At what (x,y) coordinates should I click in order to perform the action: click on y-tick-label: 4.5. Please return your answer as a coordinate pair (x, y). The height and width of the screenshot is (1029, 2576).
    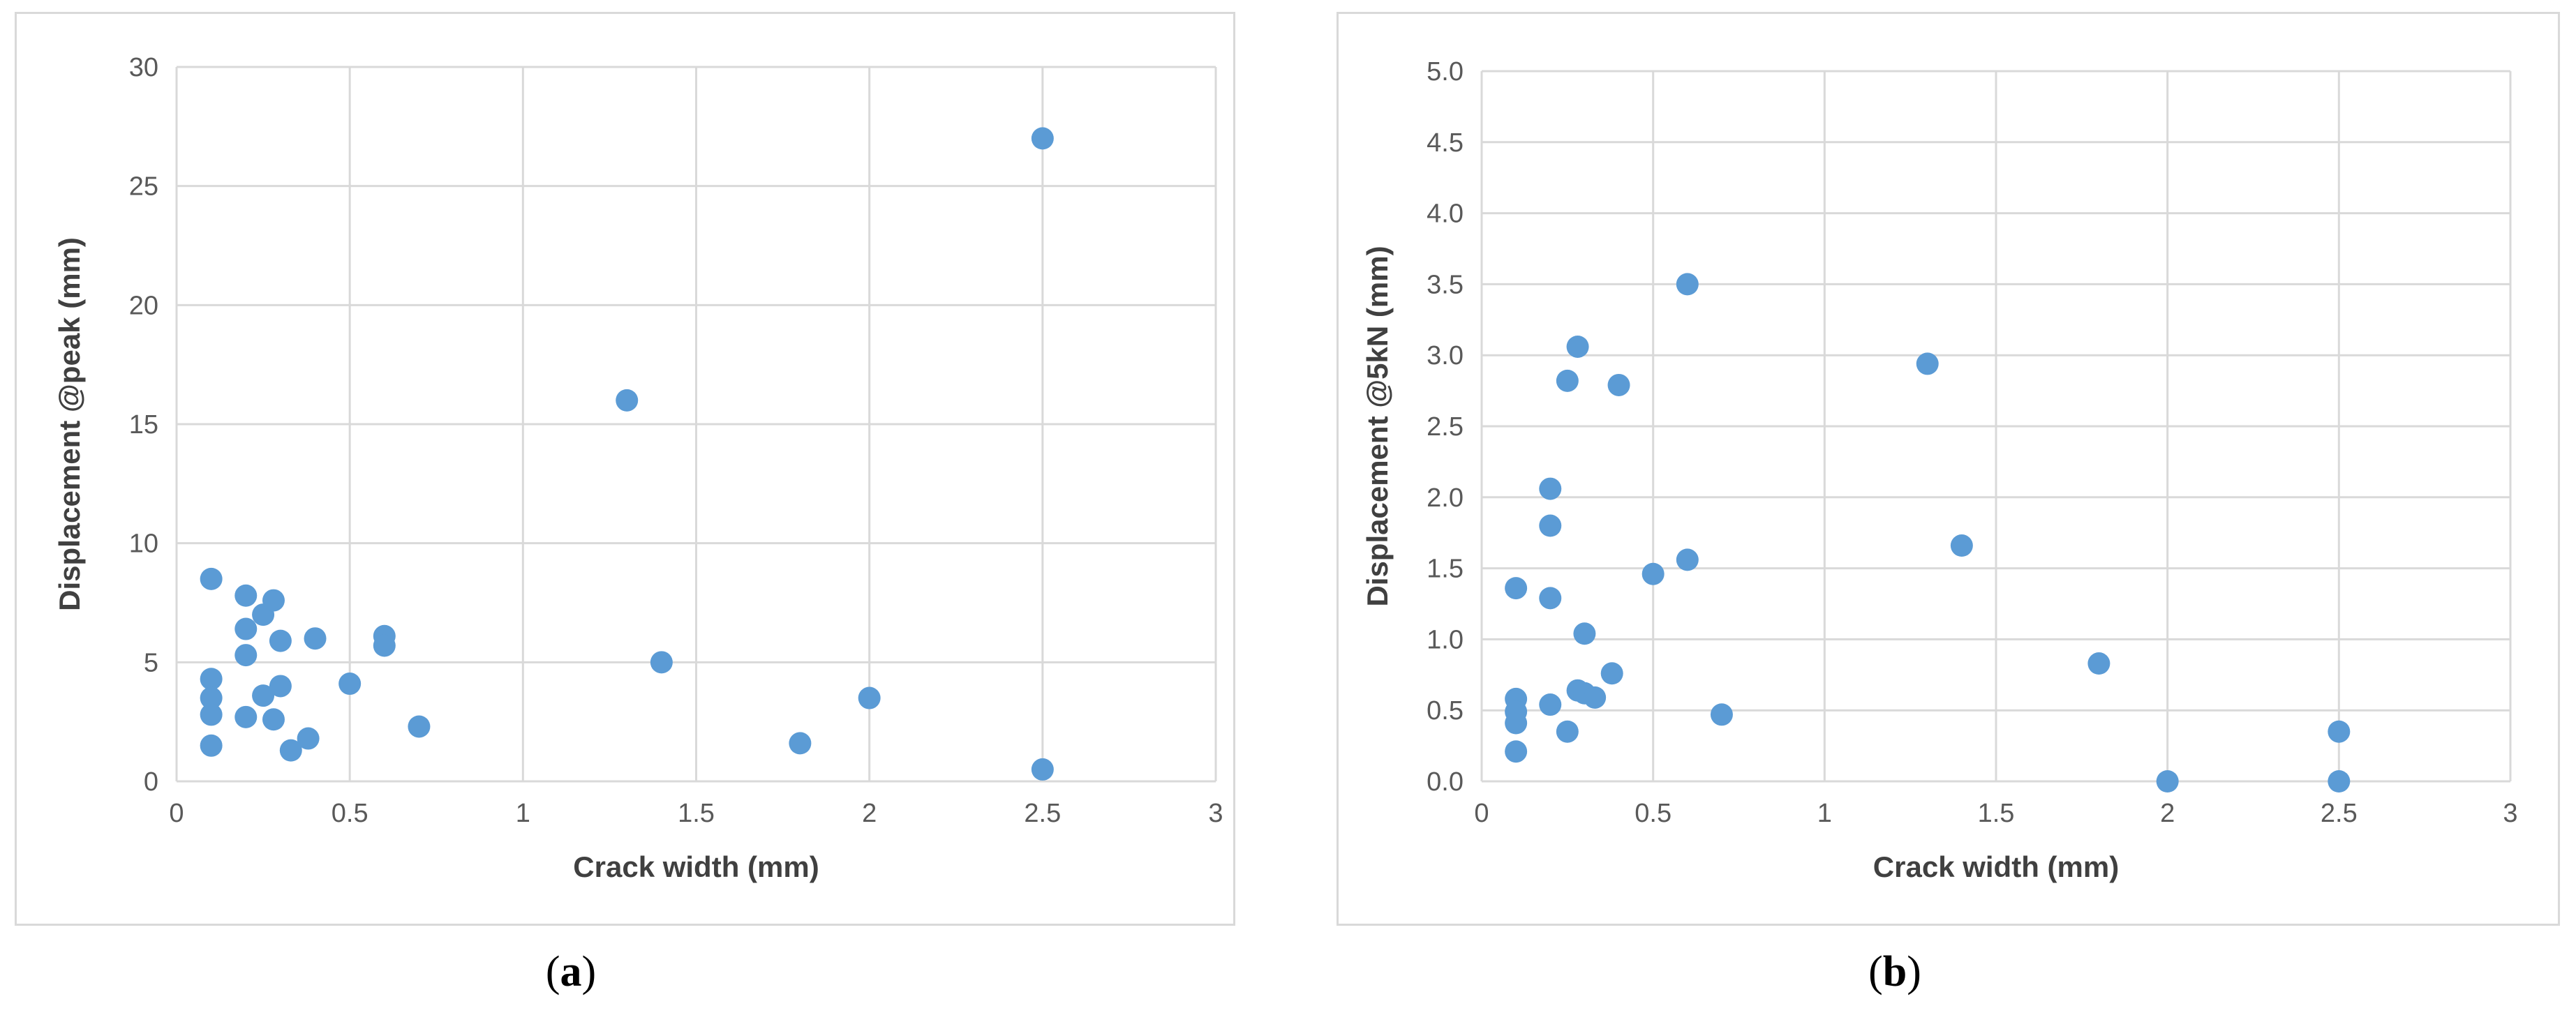
    Looking at the image, I should click on (1445, 143).